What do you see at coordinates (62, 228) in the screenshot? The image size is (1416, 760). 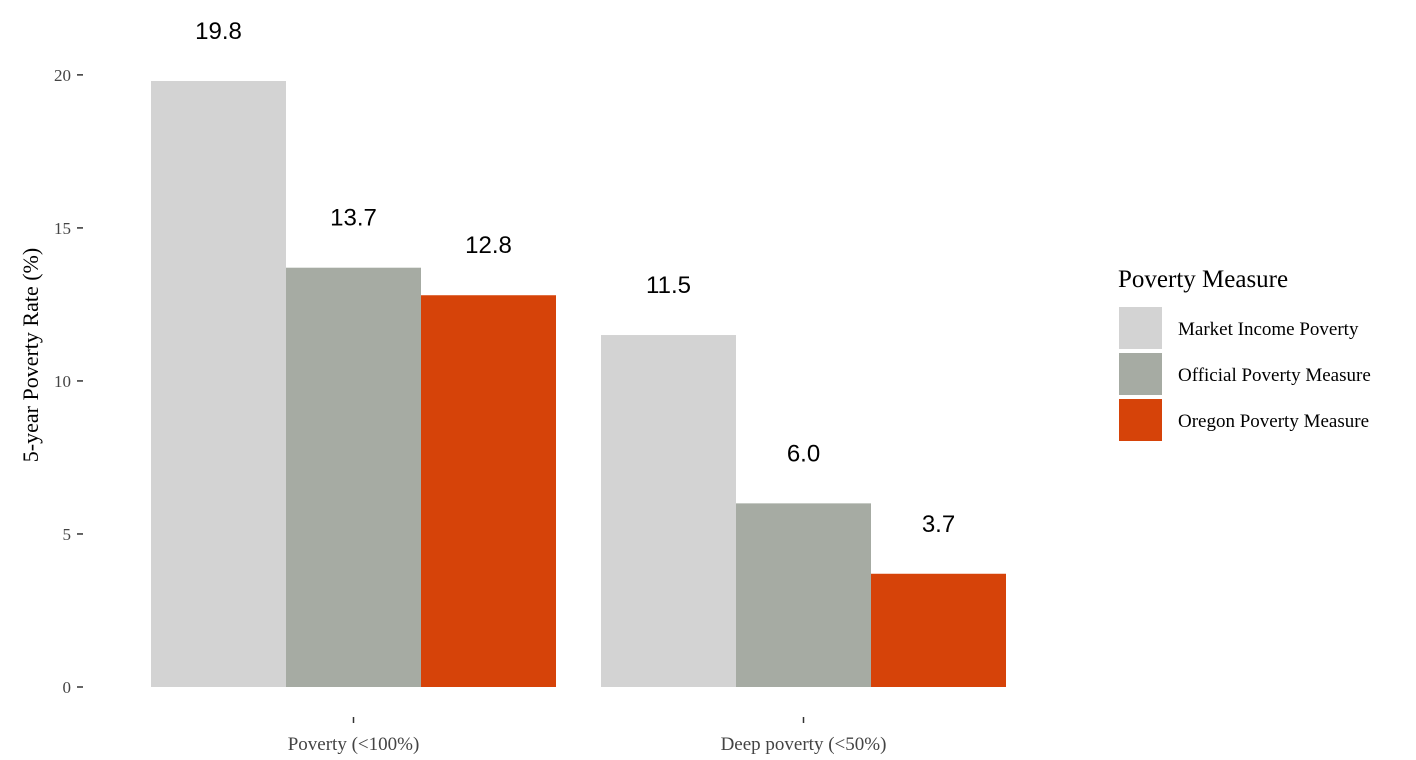 I see `y-tick-label: 15` at bounding box center [62, 228].